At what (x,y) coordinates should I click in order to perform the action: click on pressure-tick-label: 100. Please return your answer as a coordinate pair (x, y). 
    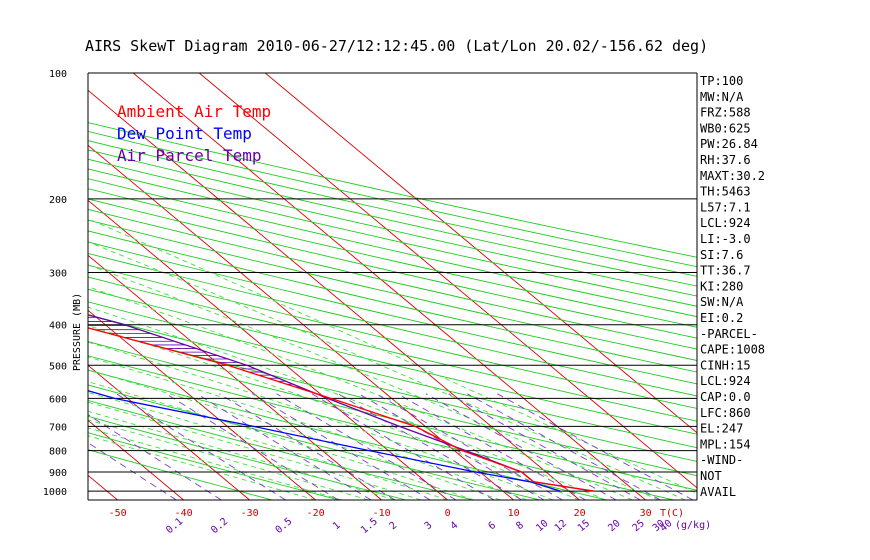
    Looking at the image, I should click on (58, 74).